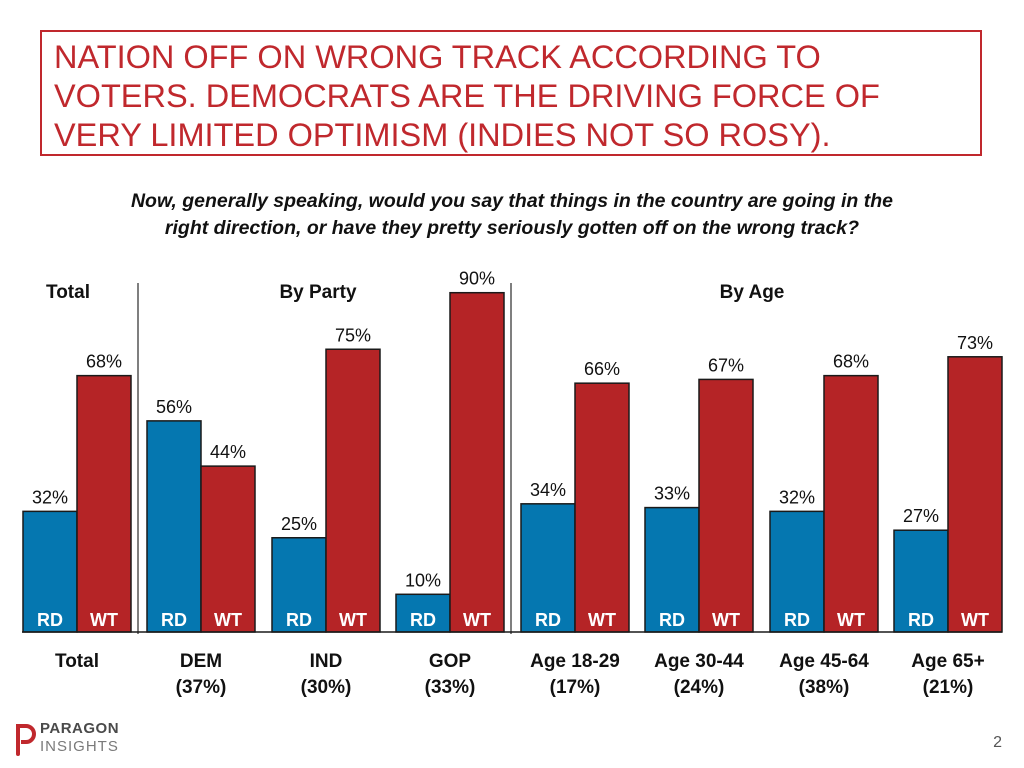  What do you see at coordinates (68, 292) in the screenshot?
I see `section-header: Total` at bounding box center [68, 292].